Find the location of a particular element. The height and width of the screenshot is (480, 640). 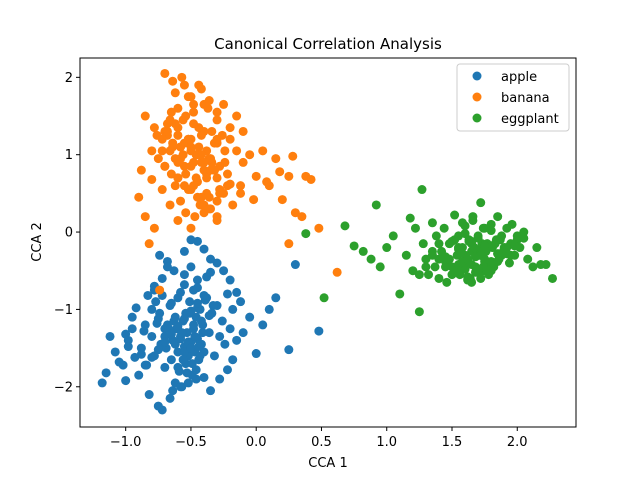

legend-marker-apple is located at coordinates (477, 76).